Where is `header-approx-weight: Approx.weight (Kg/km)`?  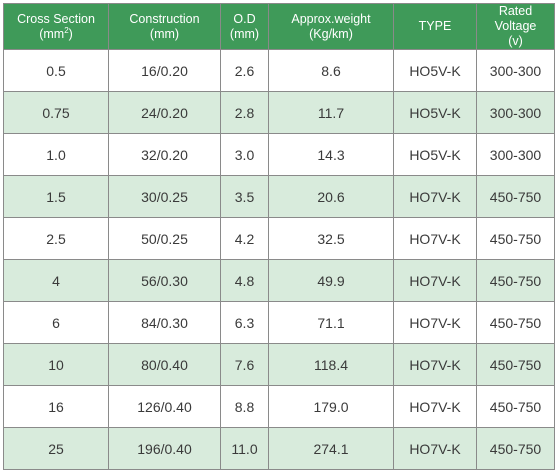
header-approx-weight: Approx.weight (Kg/km) is located at coordinates (331, 26).